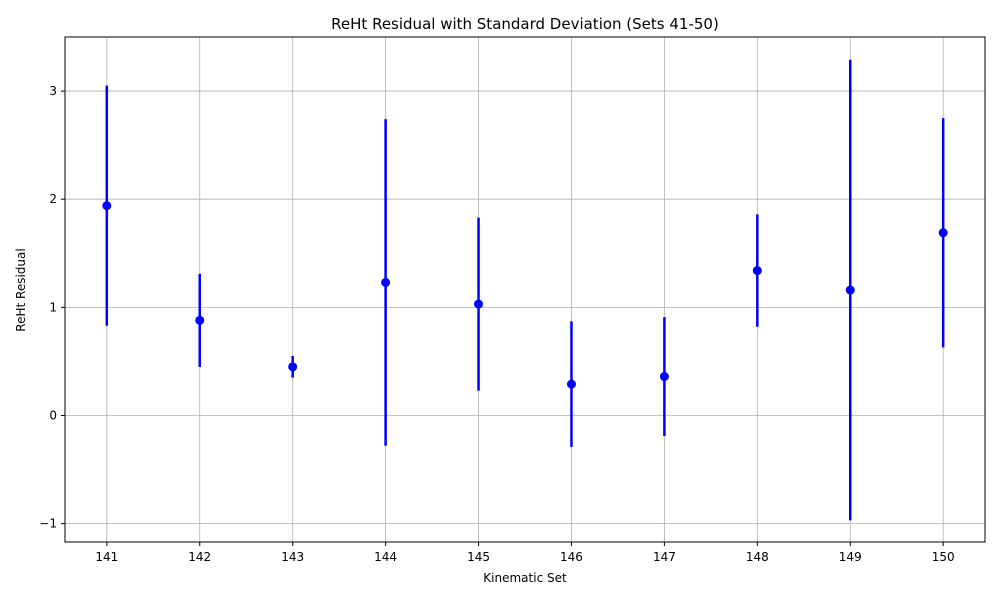 The height and width of the screenshot is (600, 1000). I want to click on x-tick-label: 142, so click(199, 557).